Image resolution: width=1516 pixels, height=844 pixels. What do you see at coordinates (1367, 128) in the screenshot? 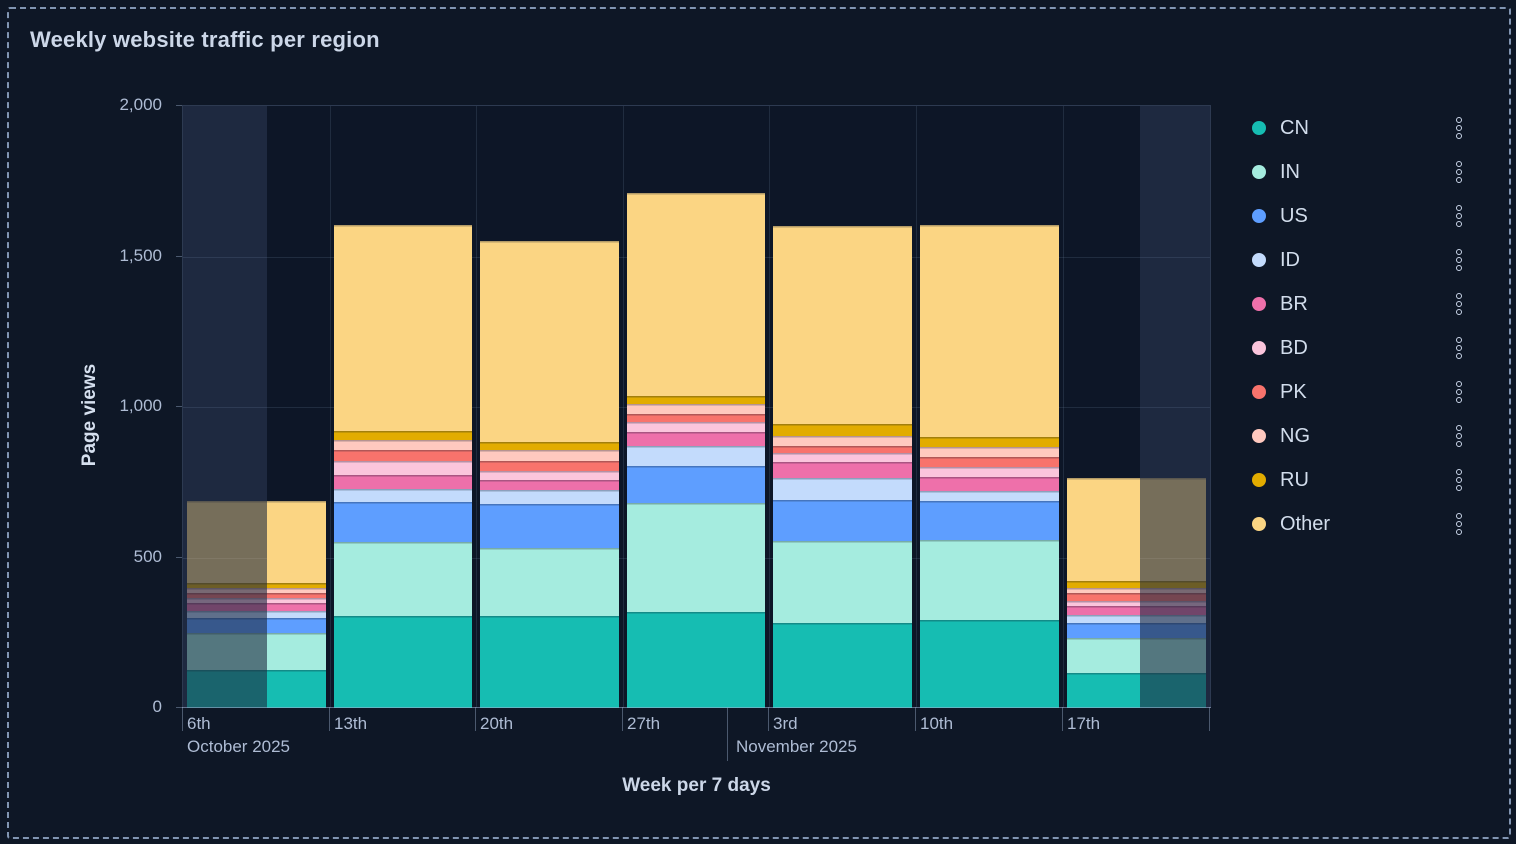
I see `legend-item-cn: CN` at bounding box center [1367, 128].